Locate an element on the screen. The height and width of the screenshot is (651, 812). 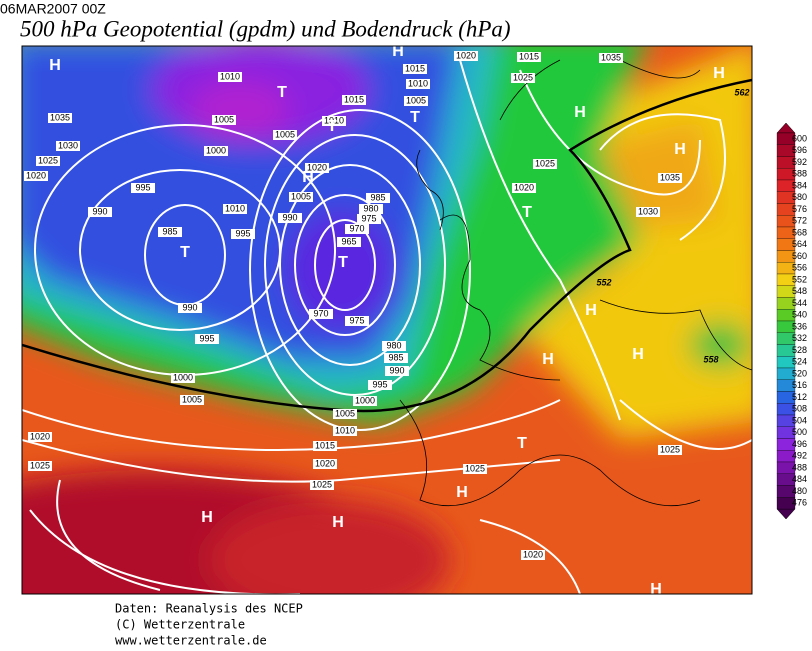
colorbar-label: 496 is located at coordinates (799, 444).